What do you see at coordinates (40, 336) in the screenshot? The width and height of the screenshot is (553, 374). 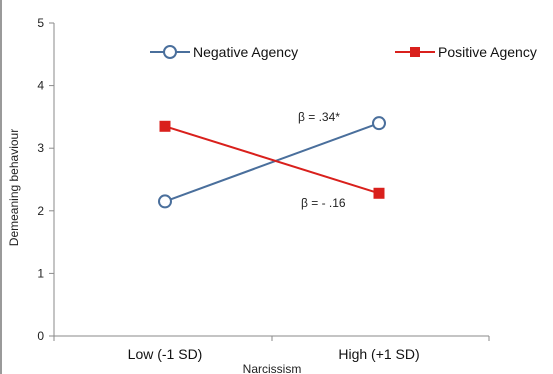 I see `y-tick-label: 0` at bounding box center [40, 336].